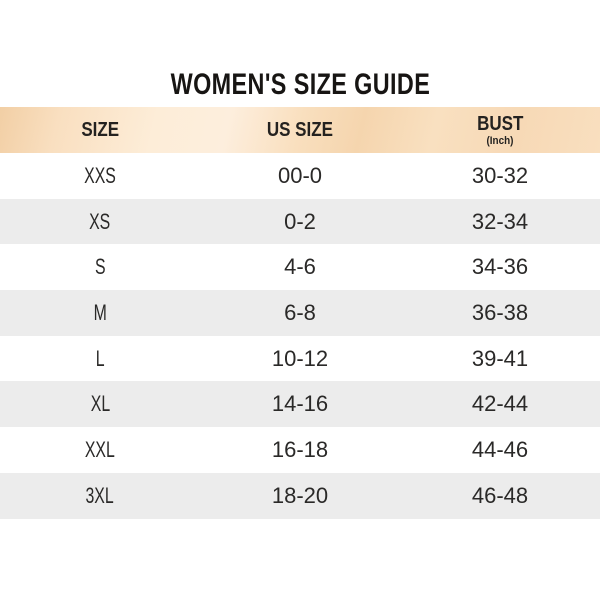 Image resolution: width=600 pixels, height=600 pixels. I want to click on us-size-cell: 14-16, so click(300, 404).